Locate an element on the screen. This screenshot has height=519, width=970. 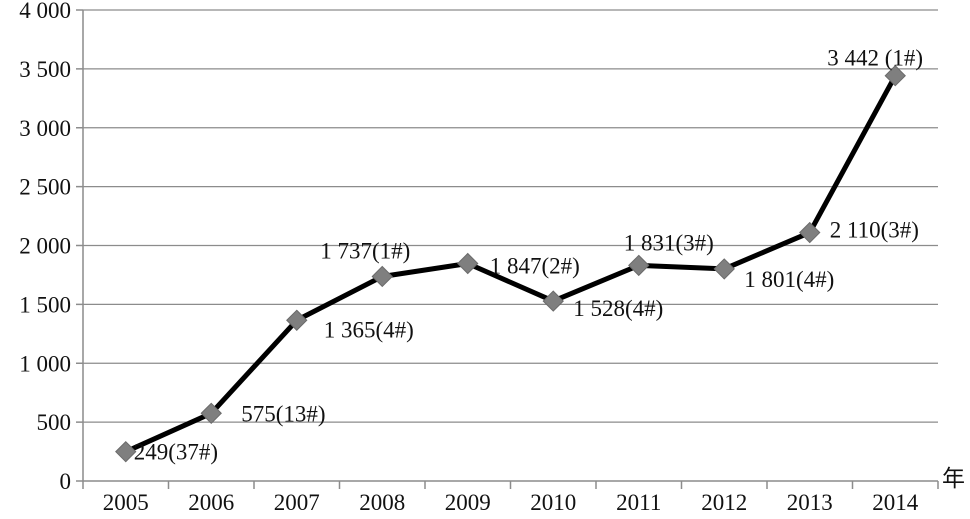
data-label: 1 365(4#) is located at coordinates (369, 329).